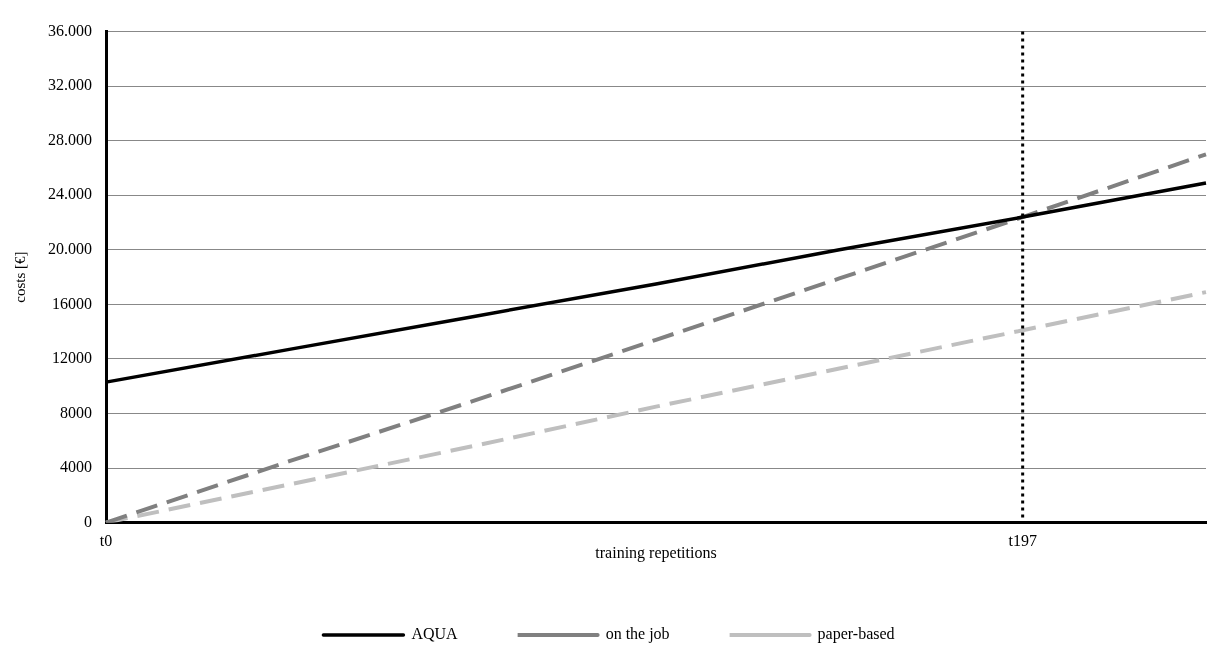  Describe the element at coordinates (637, 634) in the screenshot. I see `legend-label: on the job` at that location.